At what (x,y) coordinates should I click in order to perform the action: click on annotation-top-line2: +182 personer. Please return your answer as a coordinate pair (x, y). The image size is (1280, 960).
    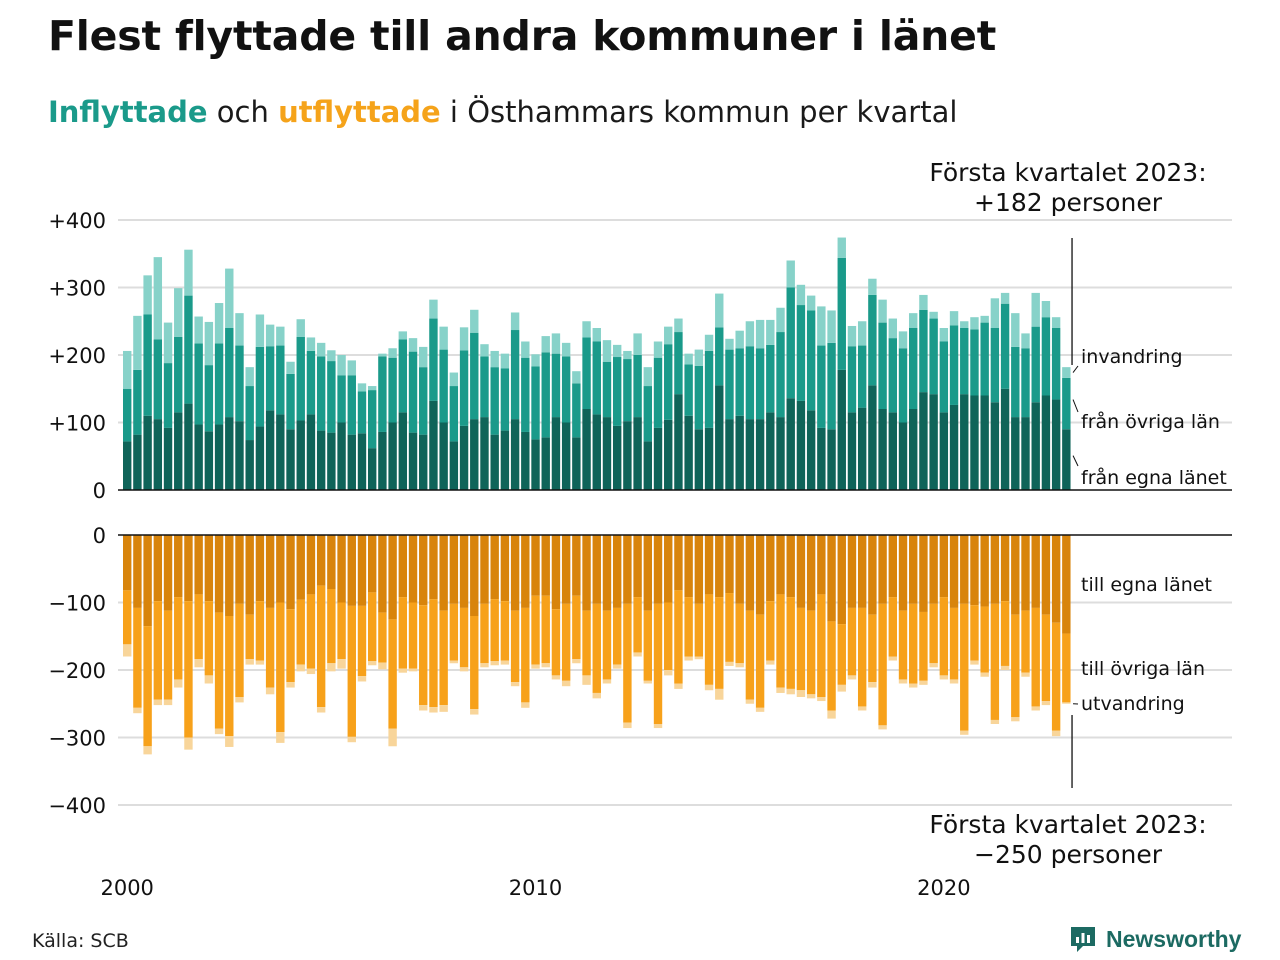
    Looking at the image, I should click on (1068, 202).